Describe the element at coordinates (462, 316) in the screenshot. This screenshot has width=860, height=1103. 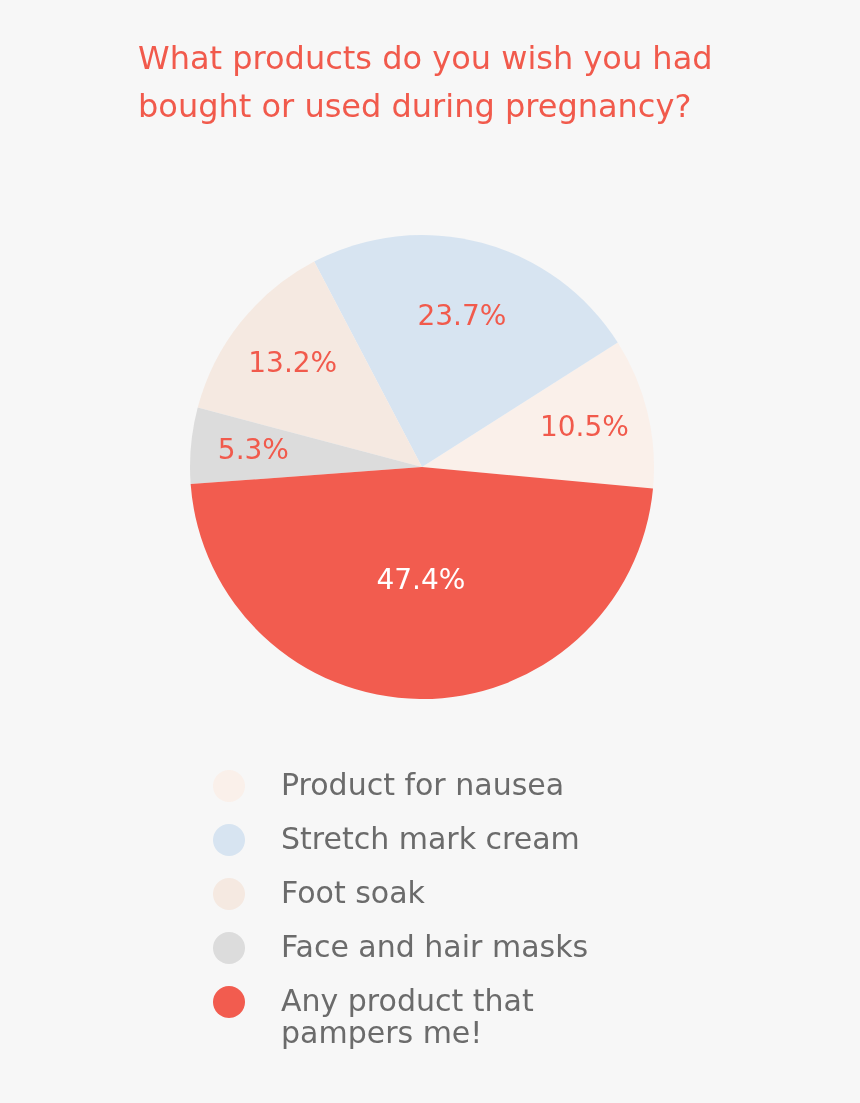
I see `data-label: 23.7%` at that location.